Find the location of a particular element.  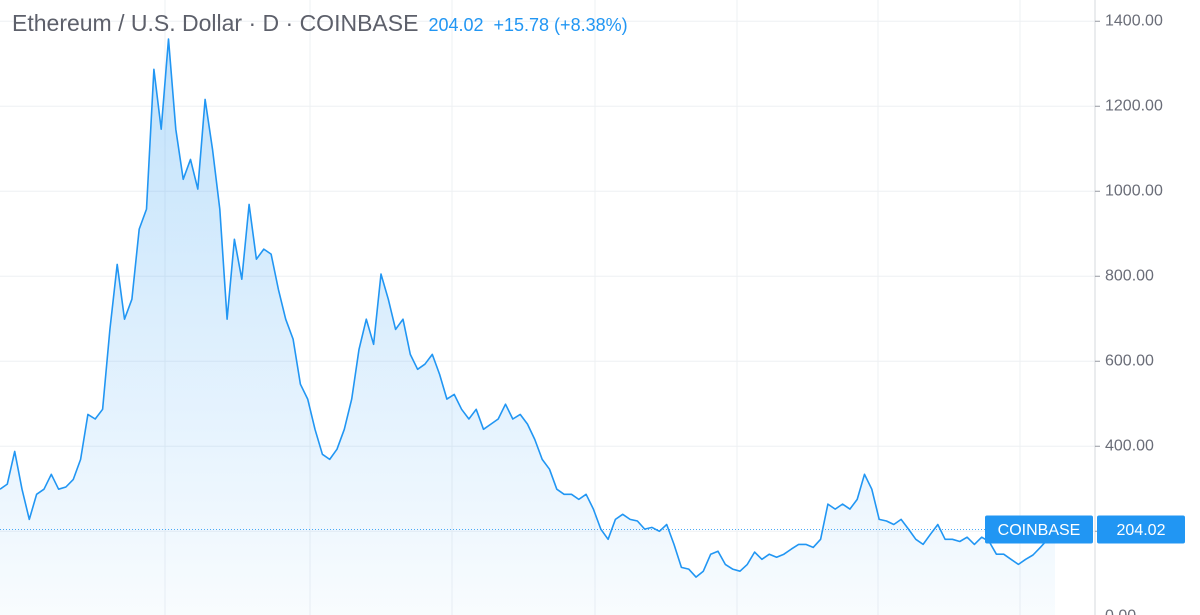

y-tick-label: 400.00 is located at coordinates (1129, 445).